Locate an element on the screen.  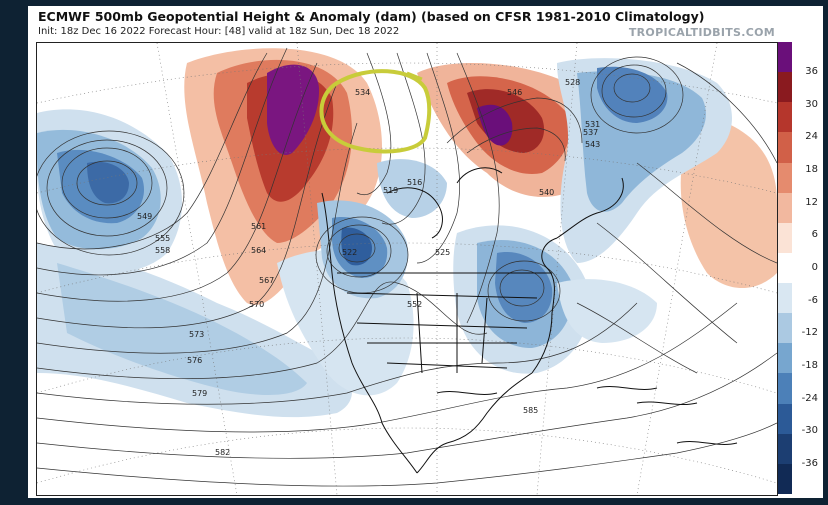
contour-label: 573 is located at coordinates (196, 334).